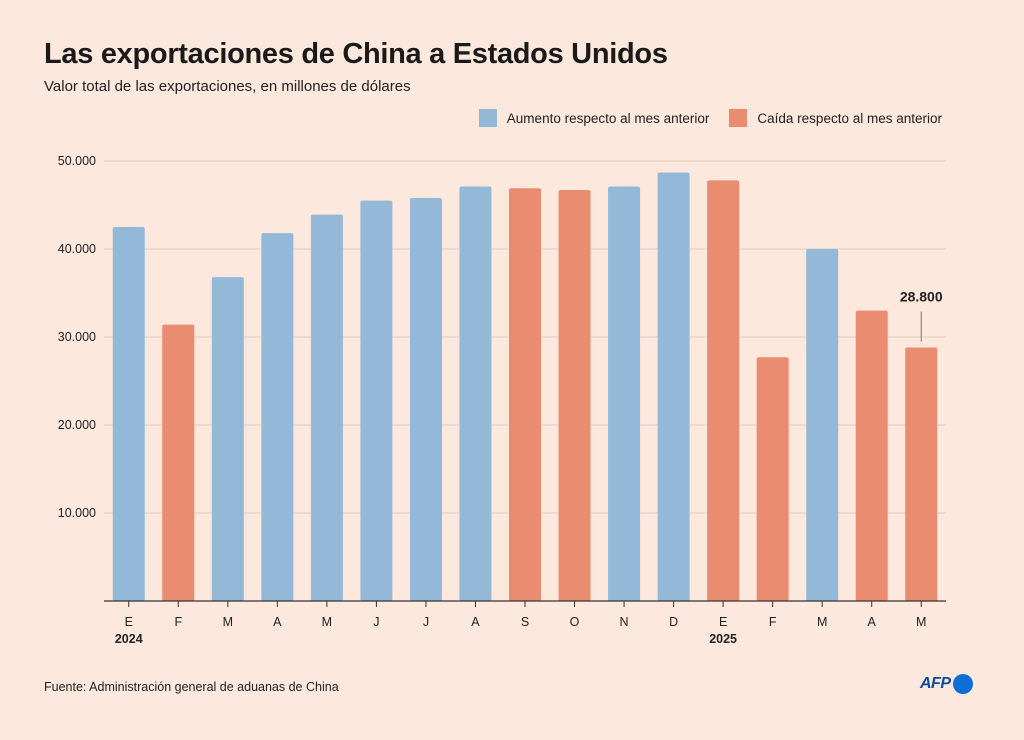  Describe the element at coordinates (77, 337) in the screenshot. I see `y-tick-label: 30.000` at that location.